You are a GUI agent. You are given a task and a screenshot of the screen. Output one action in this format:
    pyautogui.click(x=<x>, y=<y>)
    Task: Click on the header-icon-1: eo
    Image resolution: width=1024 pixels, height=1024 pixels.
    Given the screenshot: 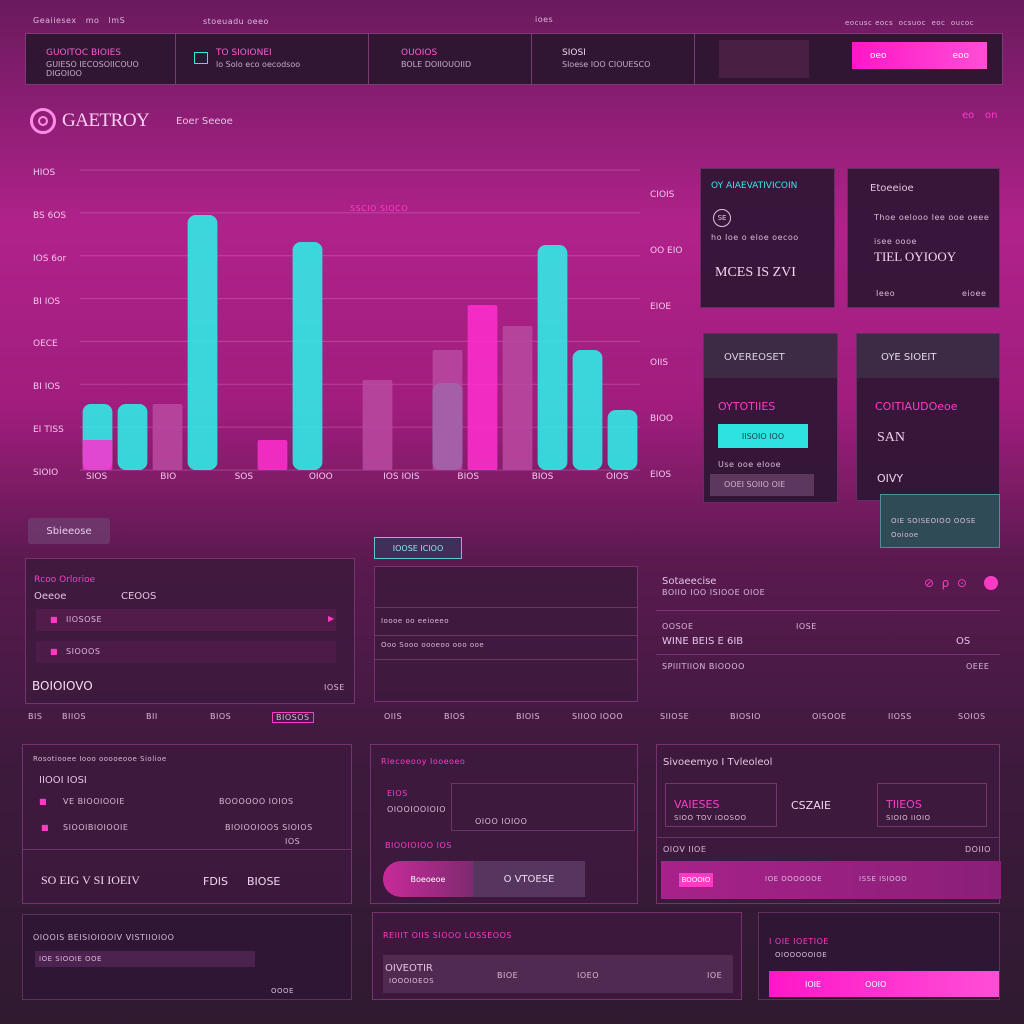 What is the action you would take?
    pyautogui.click(x=968, y=115)
    